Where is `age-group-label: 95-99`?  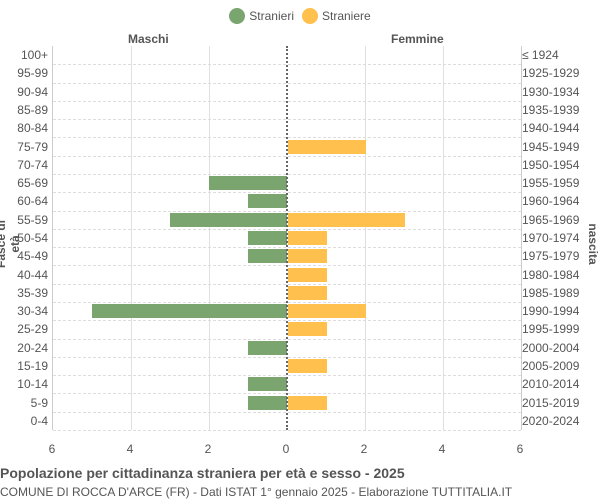 age-group-label: 95-99 is located at coordinates (32, 73).